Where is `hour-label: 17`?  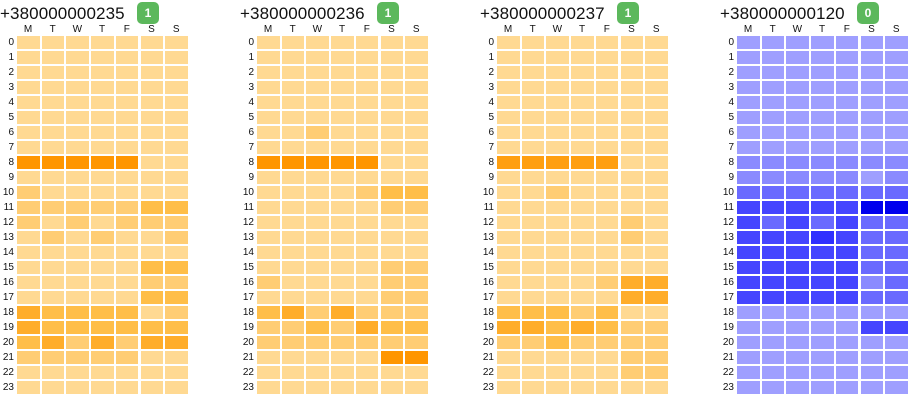 hour-label: 17 is located at coordinates (485, 297).